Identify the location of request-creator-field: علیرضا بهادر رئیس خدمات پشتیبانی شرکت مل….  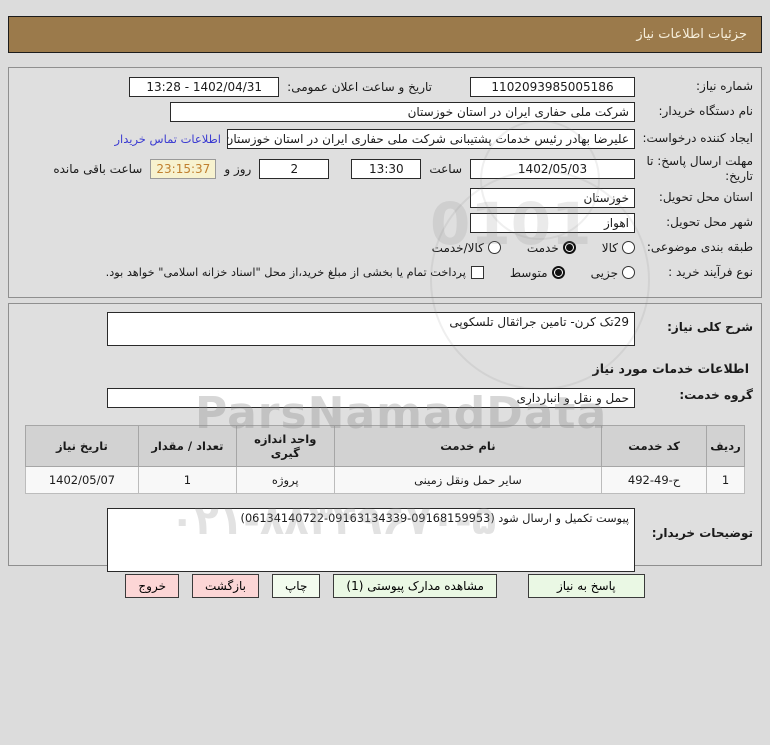
(431, 138).